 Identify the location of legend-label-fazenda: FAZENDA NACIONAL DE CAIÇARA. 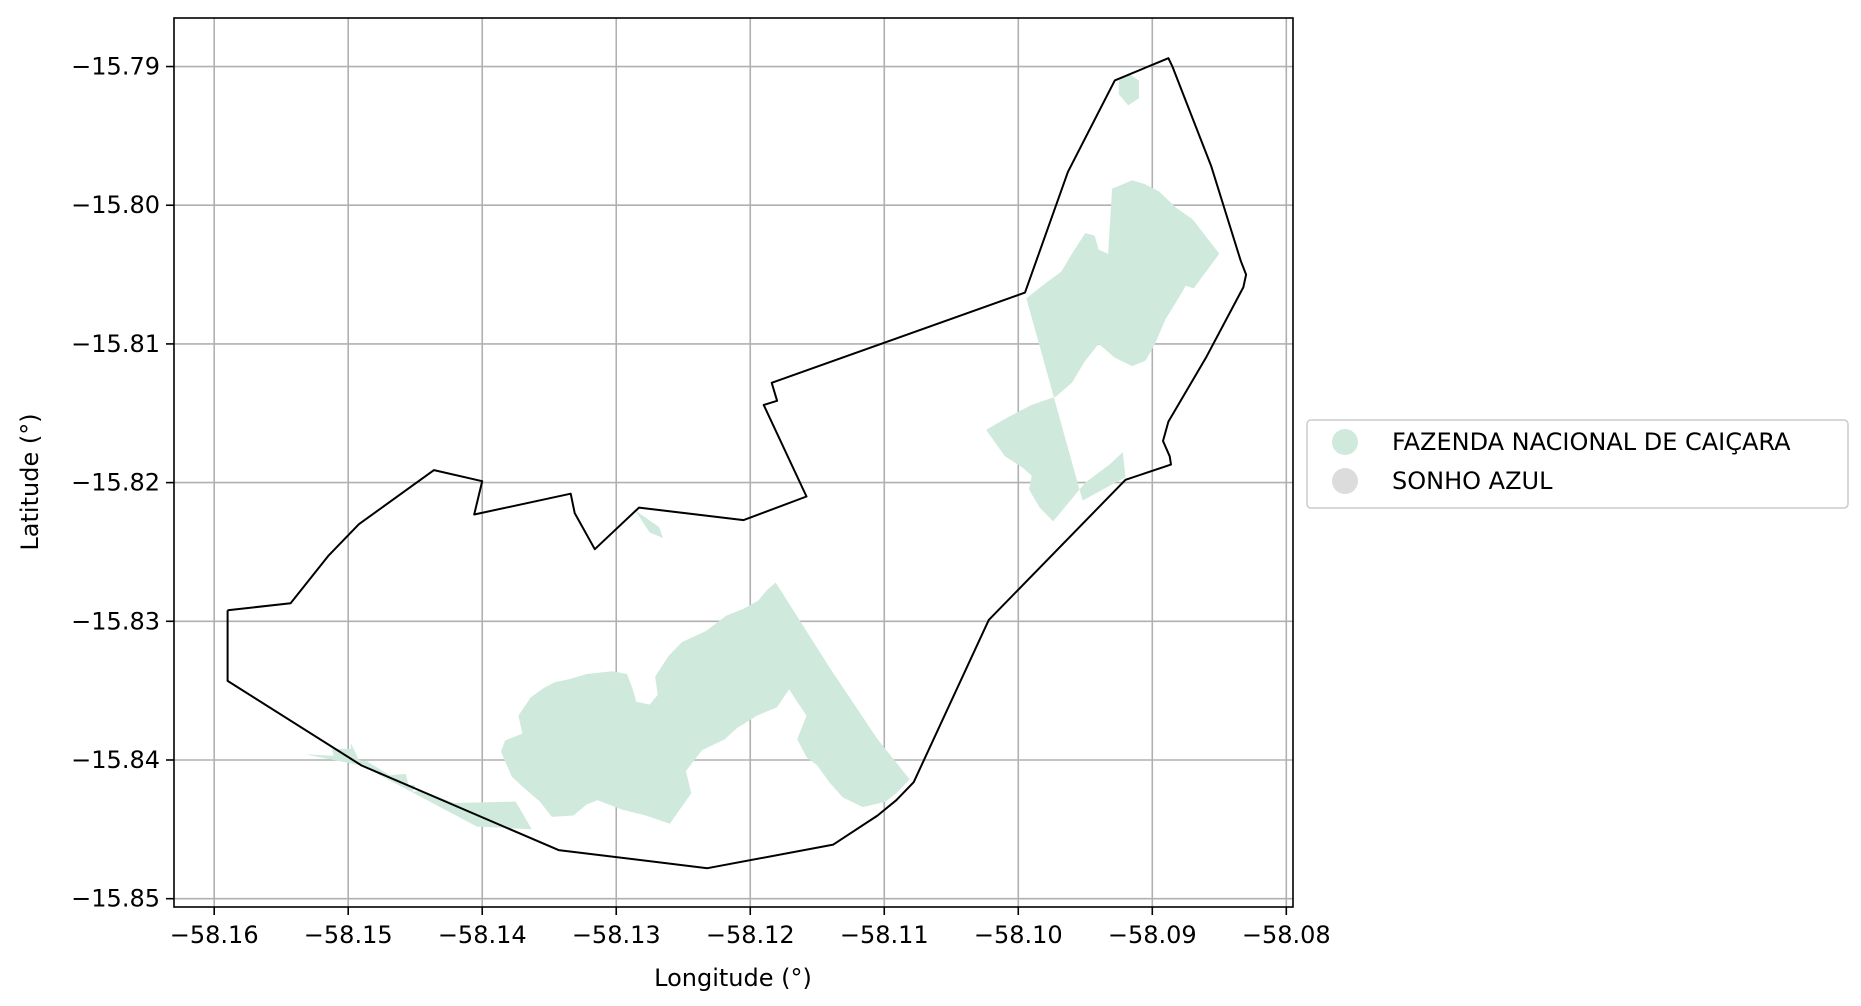
(1591, 442).